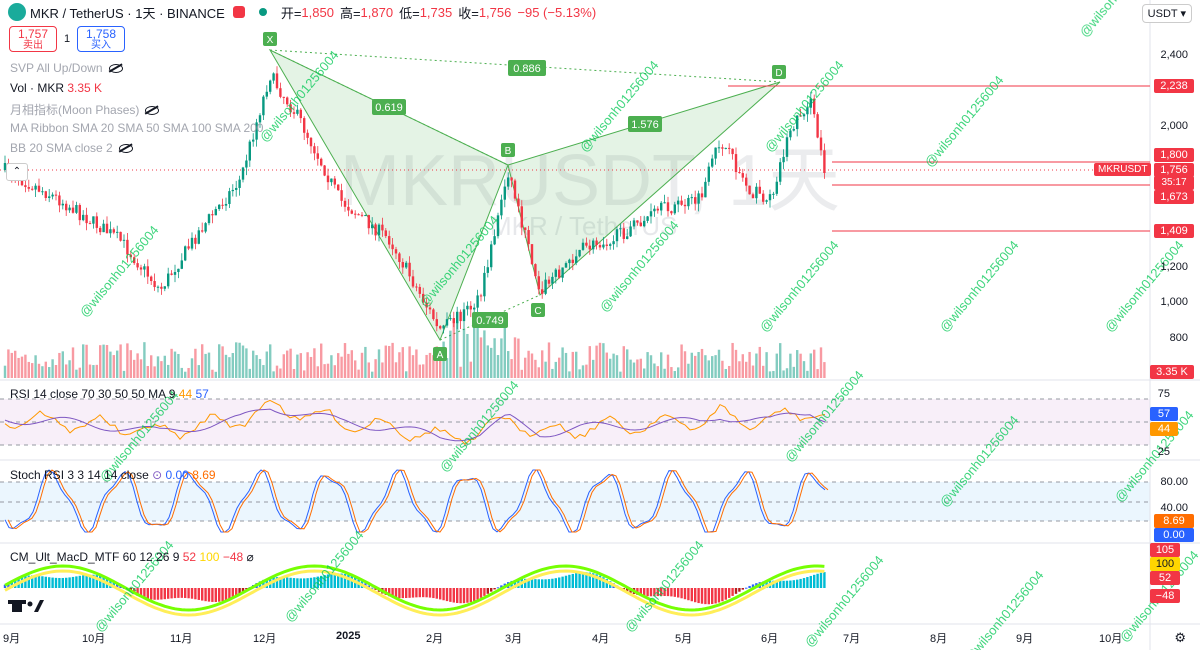 The image size is (1200, 650). What do you see at coordinates (1144, 286) in the screenshot?
I see `svg-text: @wilsonh01256004` at bounding box center [1144, 286].